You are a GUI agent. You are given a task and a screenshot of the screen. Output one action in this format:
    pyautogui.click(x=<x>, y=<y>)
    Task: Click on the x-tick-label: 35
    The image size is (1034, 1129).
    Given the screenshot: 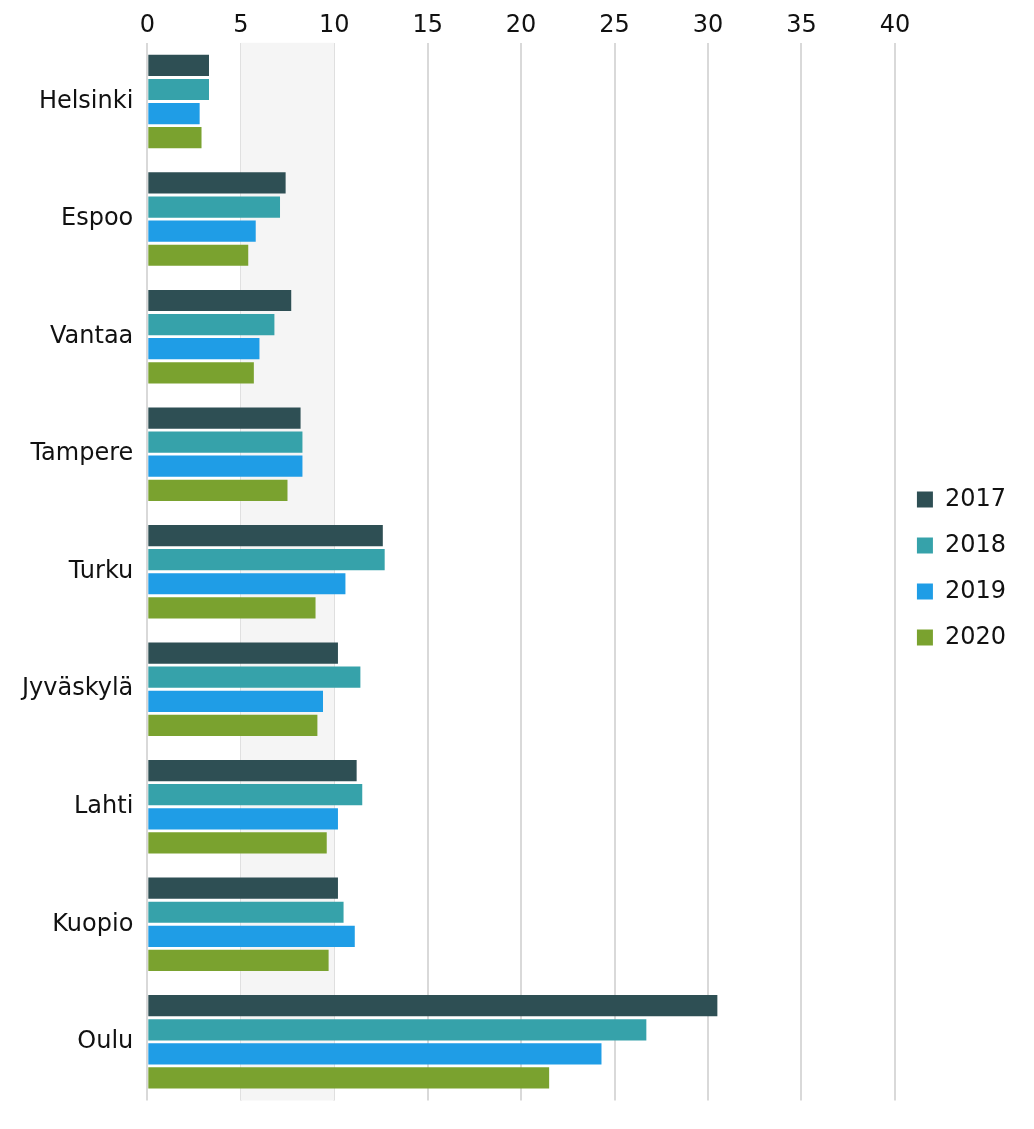 What is the action you would take?
    pyautogui.click(x=801, y=23)
    